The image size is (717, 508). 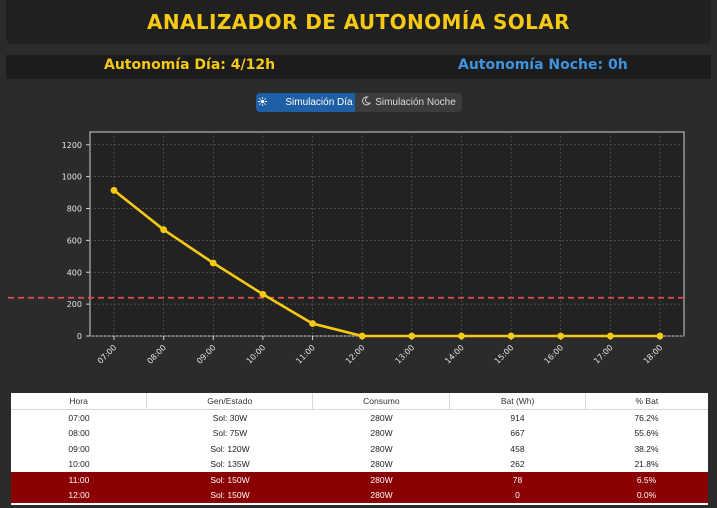 I want to click on header-hora: Hora, so click(x=79, y=401).